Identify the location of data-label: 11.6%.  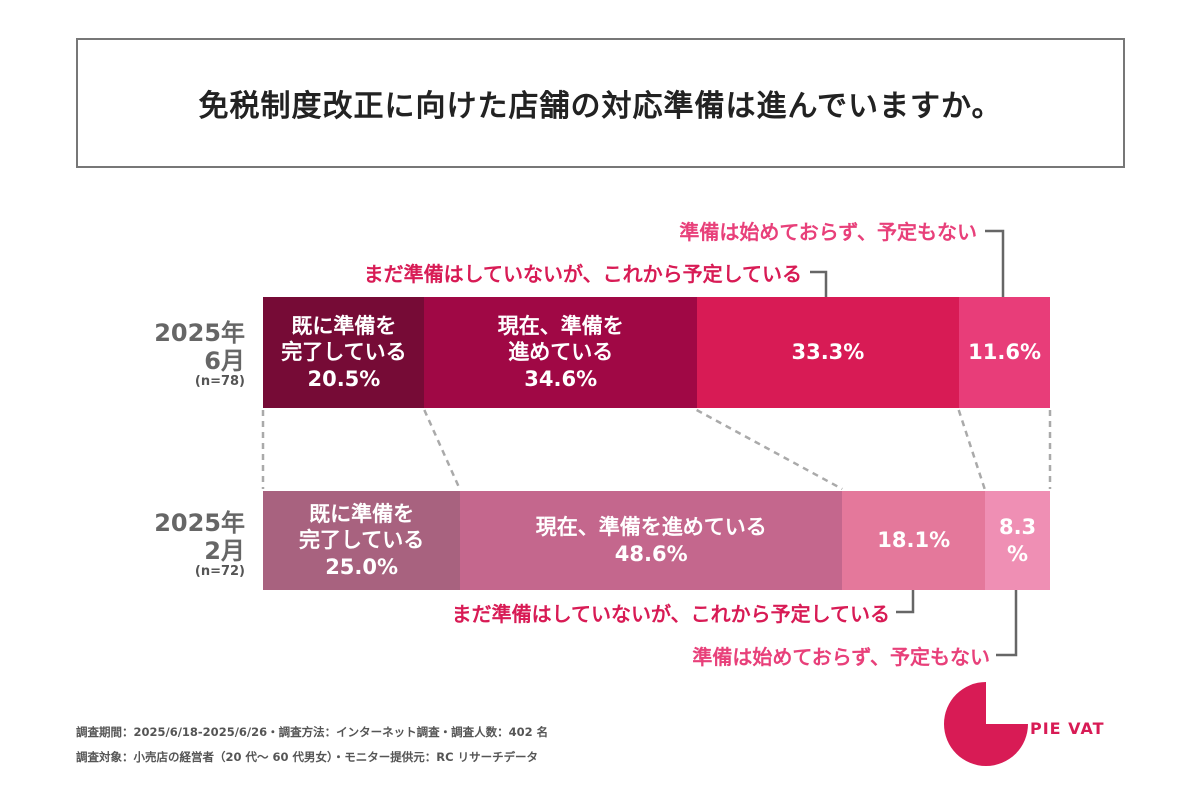
(1005, 352).